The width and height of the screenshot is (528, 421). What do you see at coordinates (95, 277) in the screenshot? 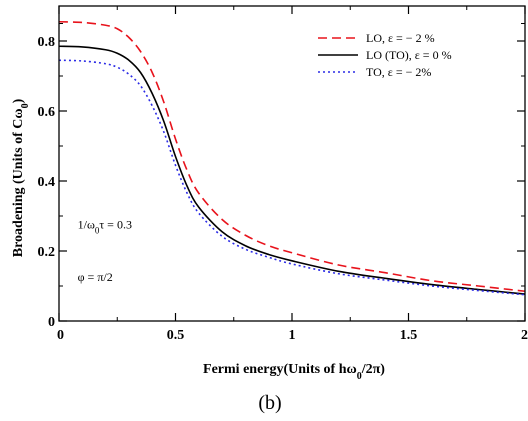
I see `annotation: φ = π/2` at bounding box center [95, 277].